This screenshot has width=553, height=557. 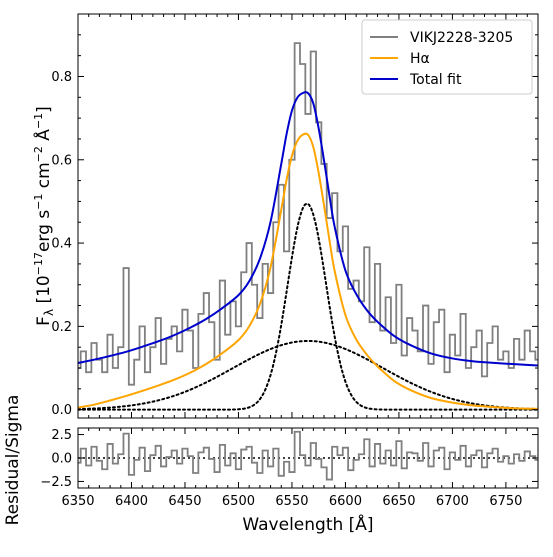 What do you see at coordinates (61, 327) in the screenshot?
I see `main-y-tick-label: 0.2` at bounding box center [61, 327].